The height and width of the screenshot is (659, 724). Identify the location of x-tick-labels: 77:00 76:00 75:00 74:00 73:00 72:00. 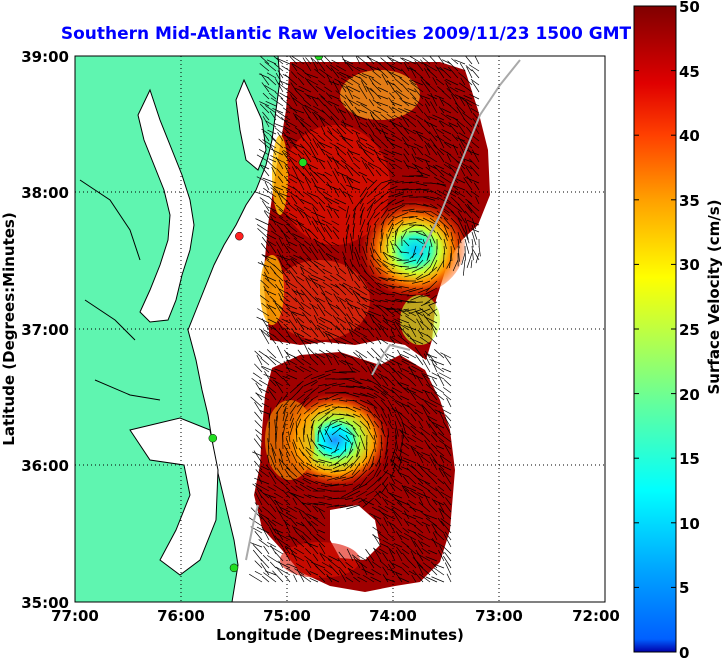
(335, 616).